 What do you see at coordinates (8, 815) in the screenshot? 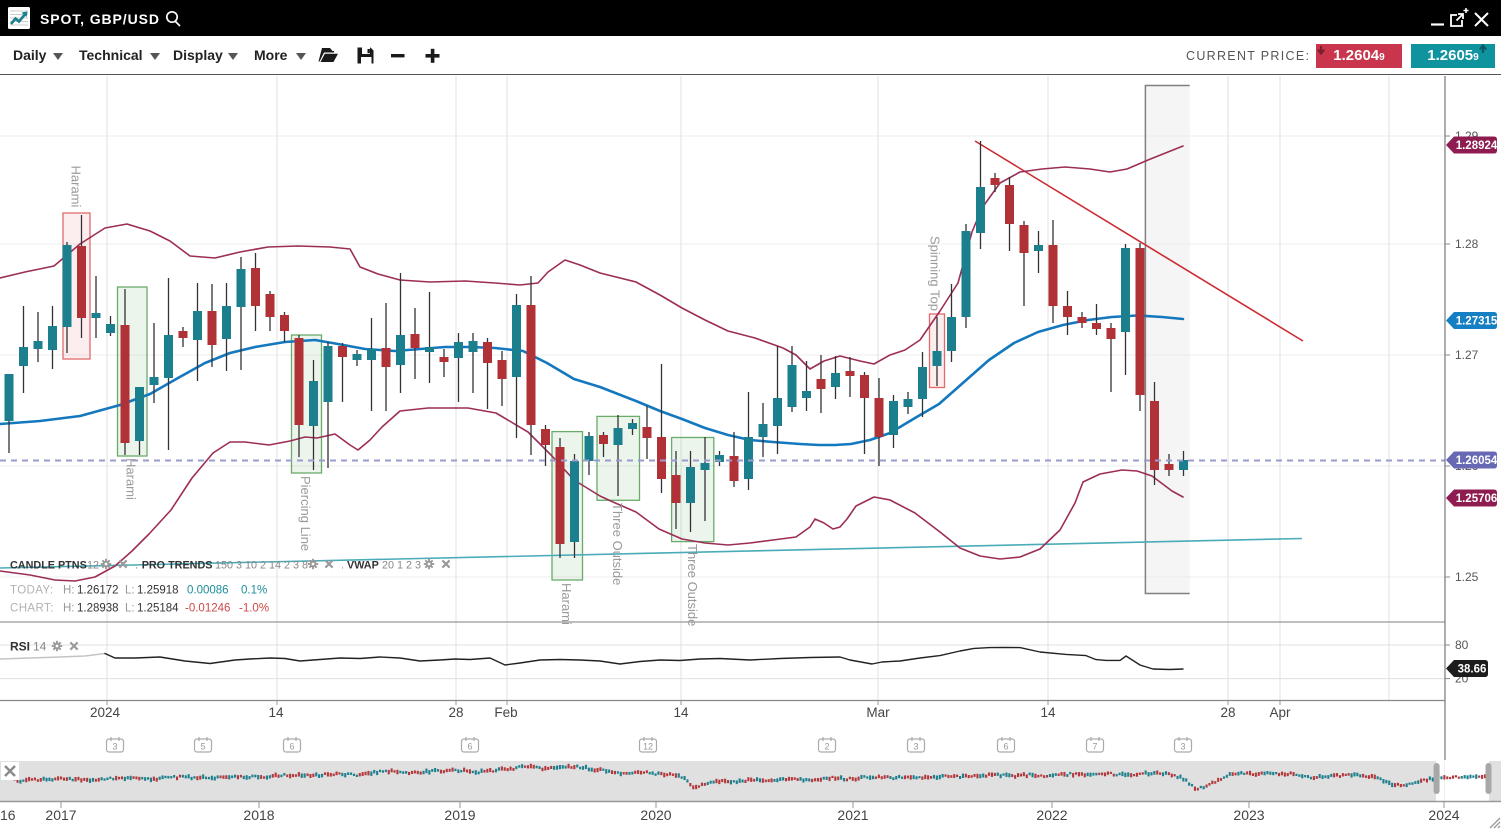
I see `svg-text: 16` at bounding box center [8, 815].